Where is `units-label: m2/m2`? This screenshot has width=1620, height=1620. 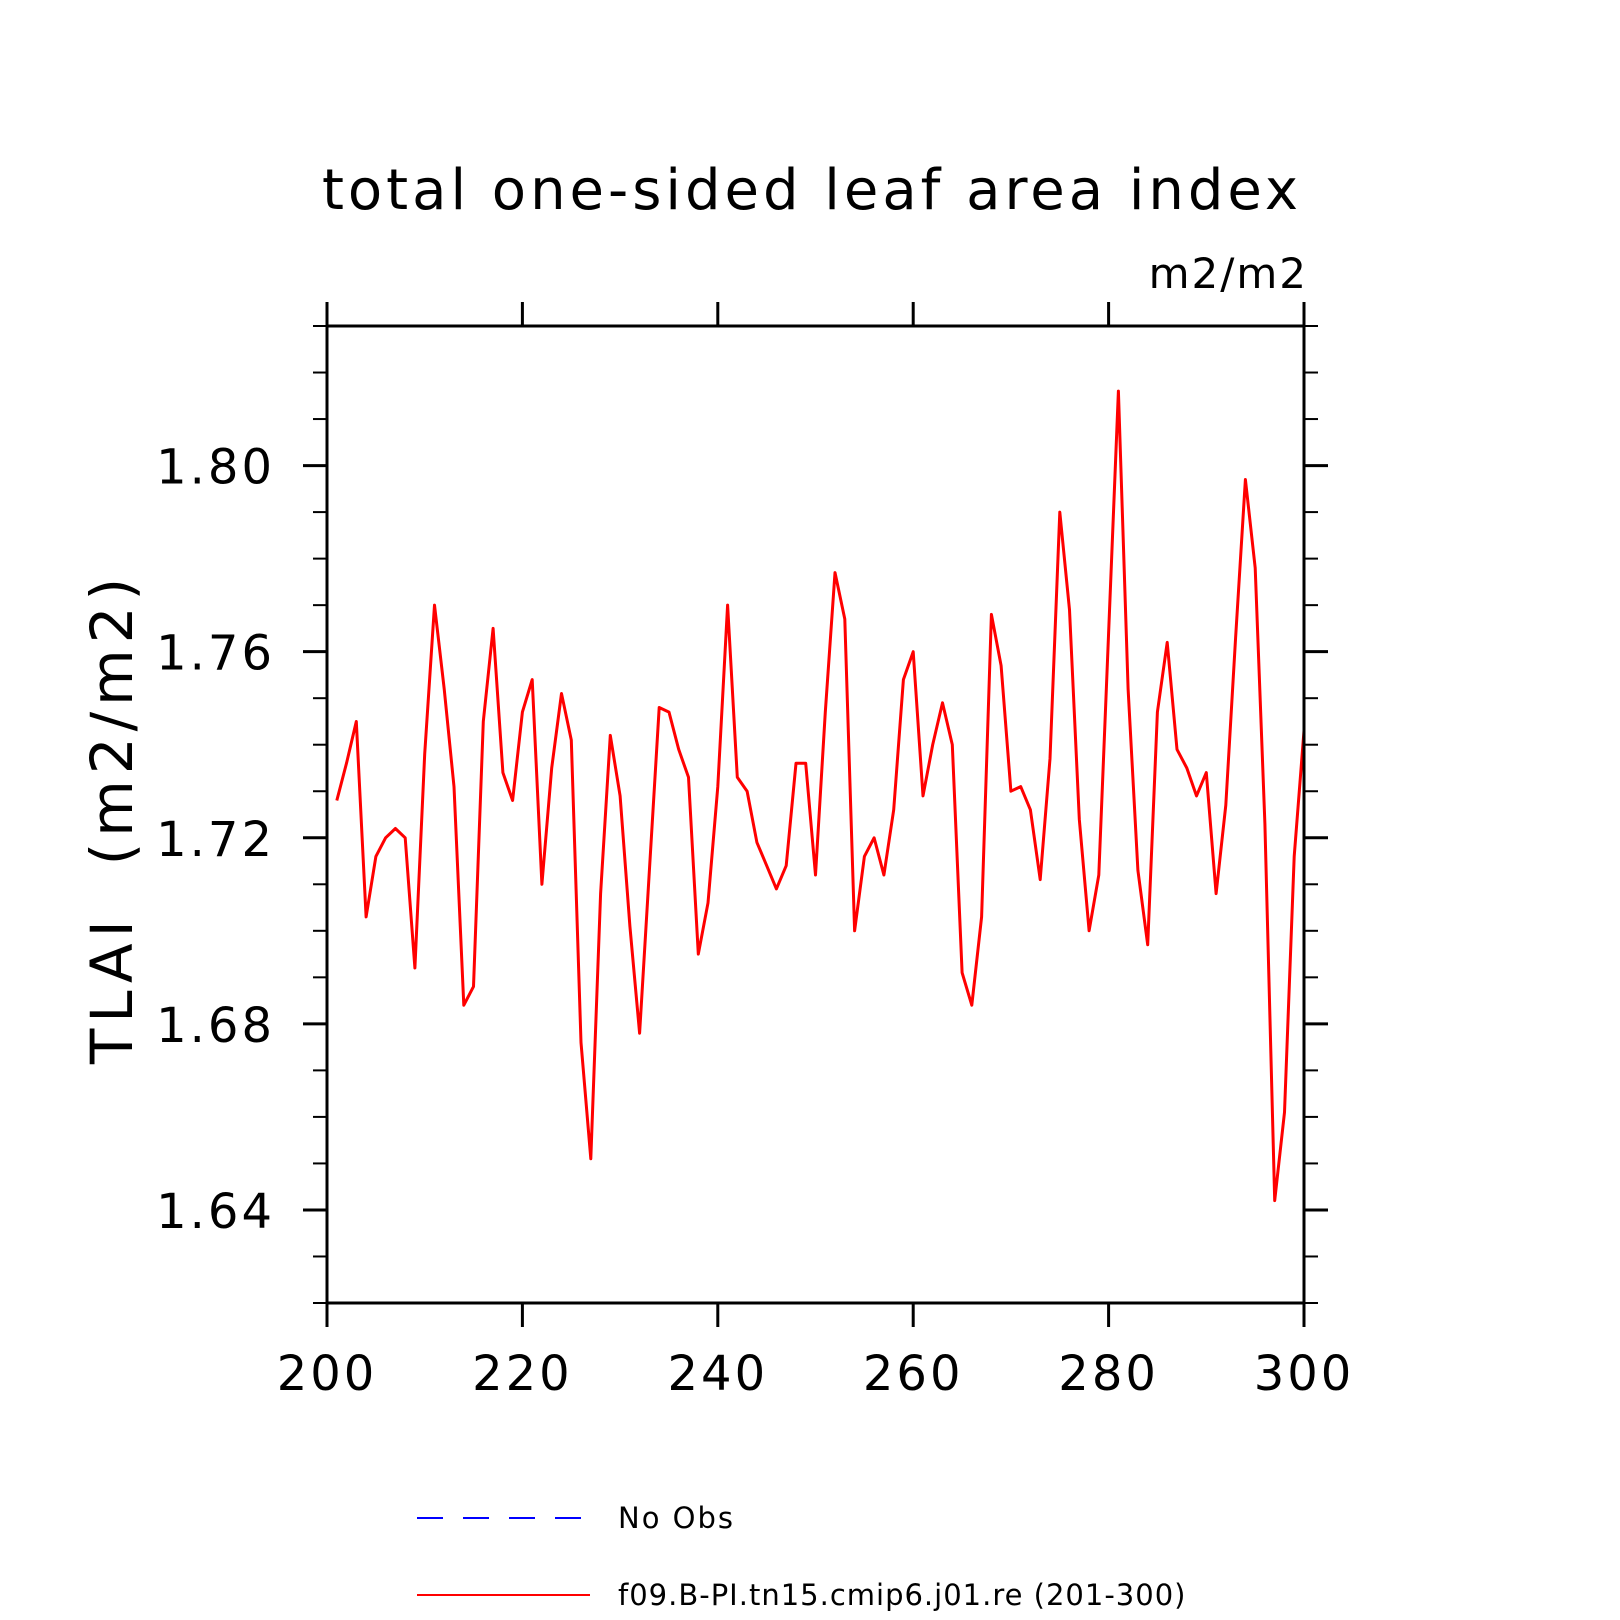
units-label: m2/m2 is located at coordinates (1228, 273).